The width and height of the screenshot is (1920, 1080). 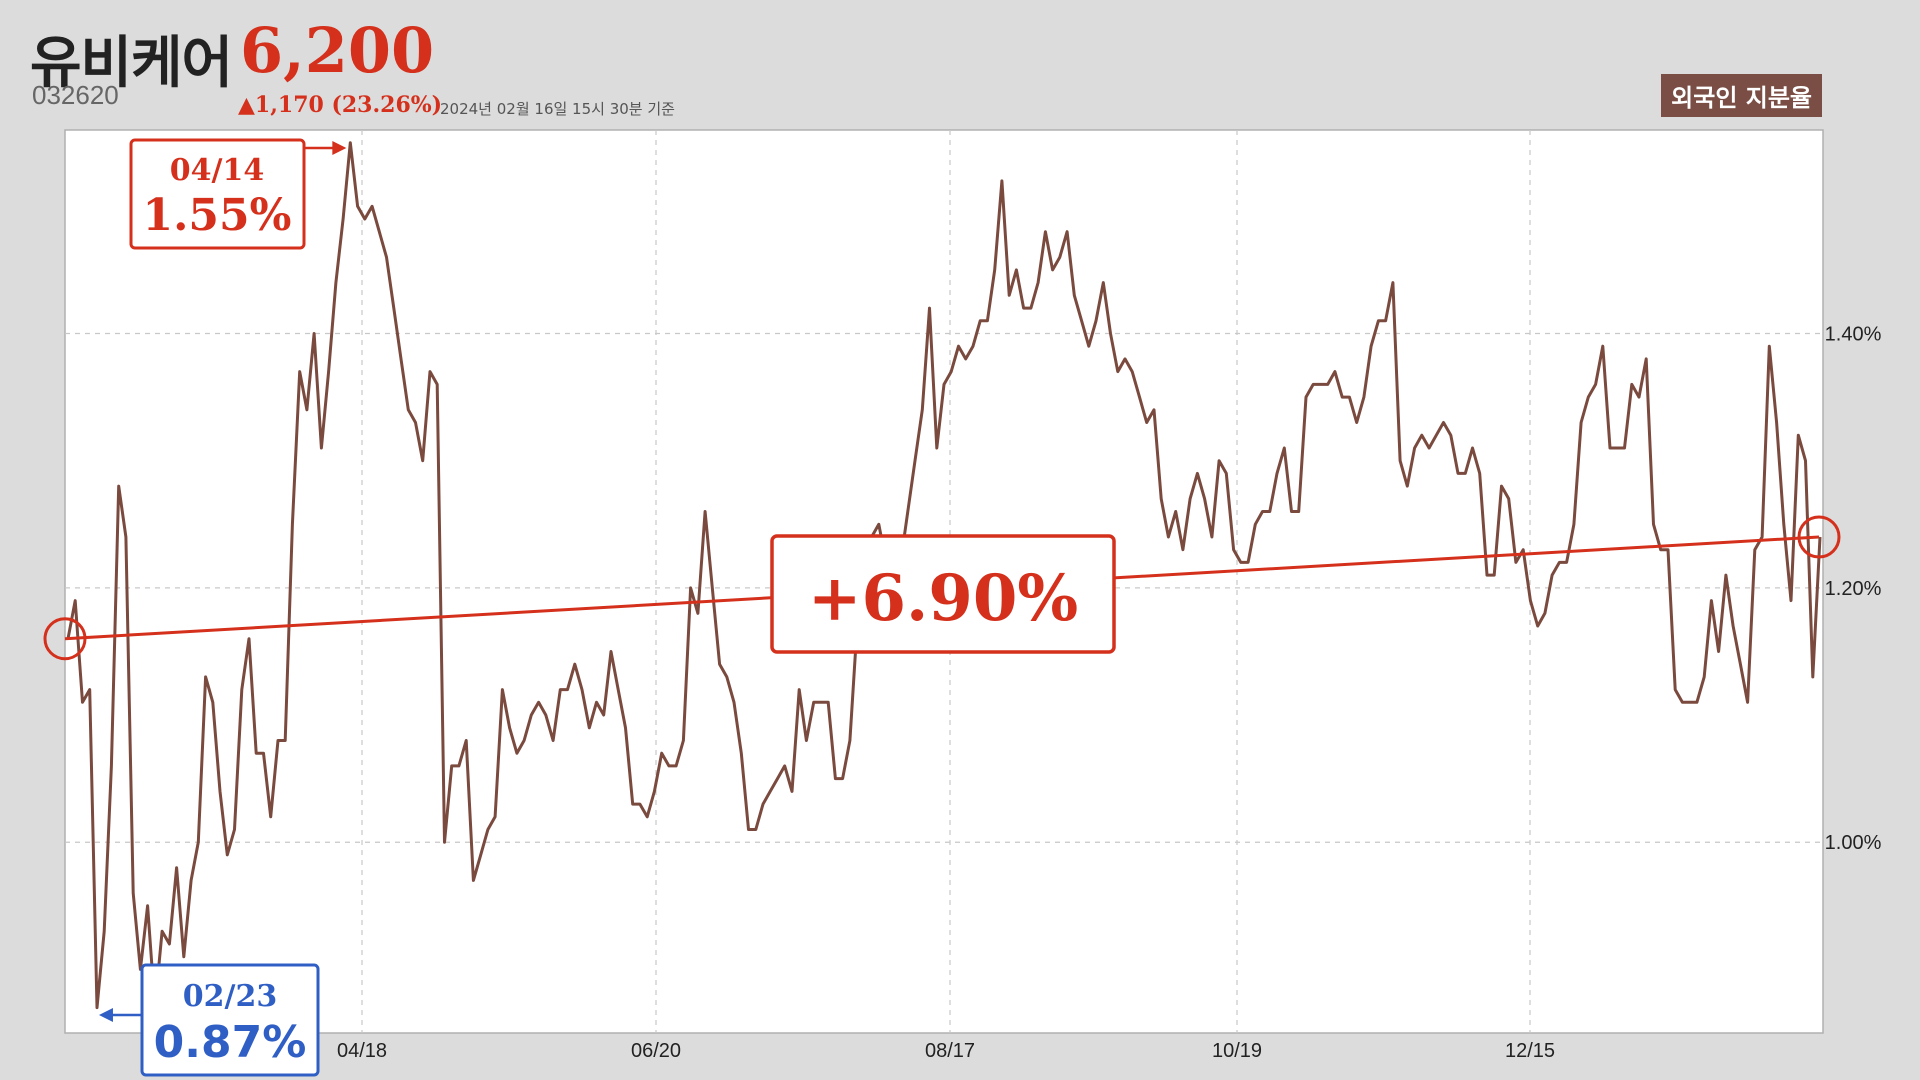 I want to click on y-tick-label: 1.00%, so click(x=1853, y=843).